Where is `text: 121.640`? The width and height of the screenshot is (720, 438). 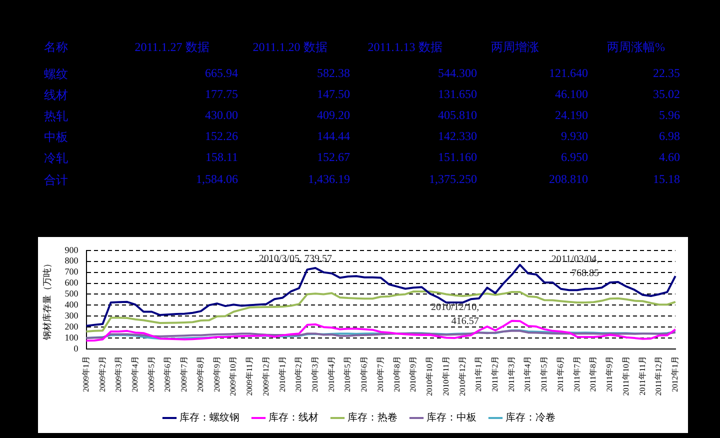 text: 121.640 is located at coordinates (568, 73).